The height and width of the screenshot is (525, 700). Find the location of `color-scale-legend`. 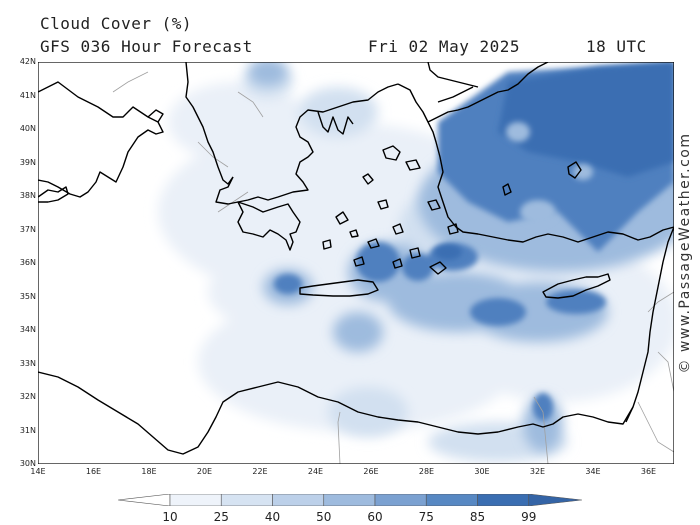

color-scale-legend is located at coordinates (350, 500).